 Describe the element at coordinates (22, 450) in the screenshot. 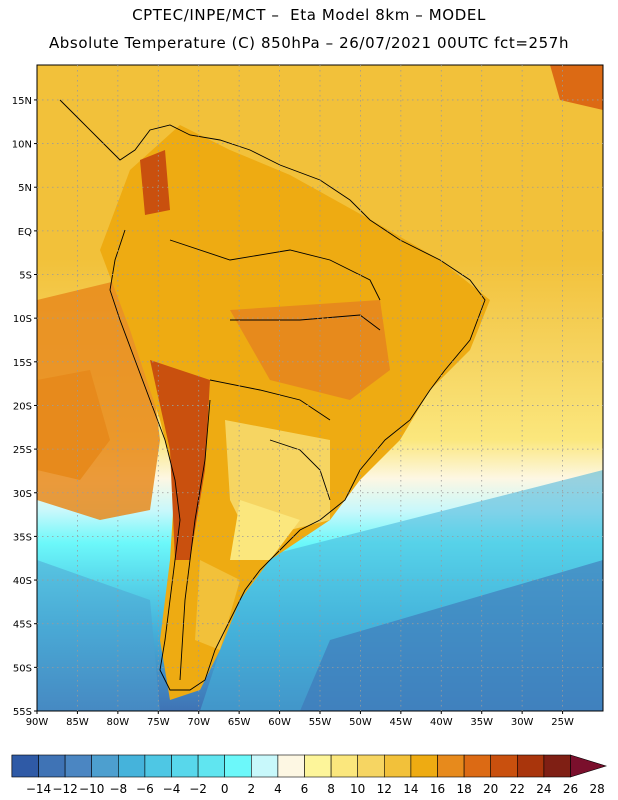

I see `lat-tick-label: 25S` at that location.